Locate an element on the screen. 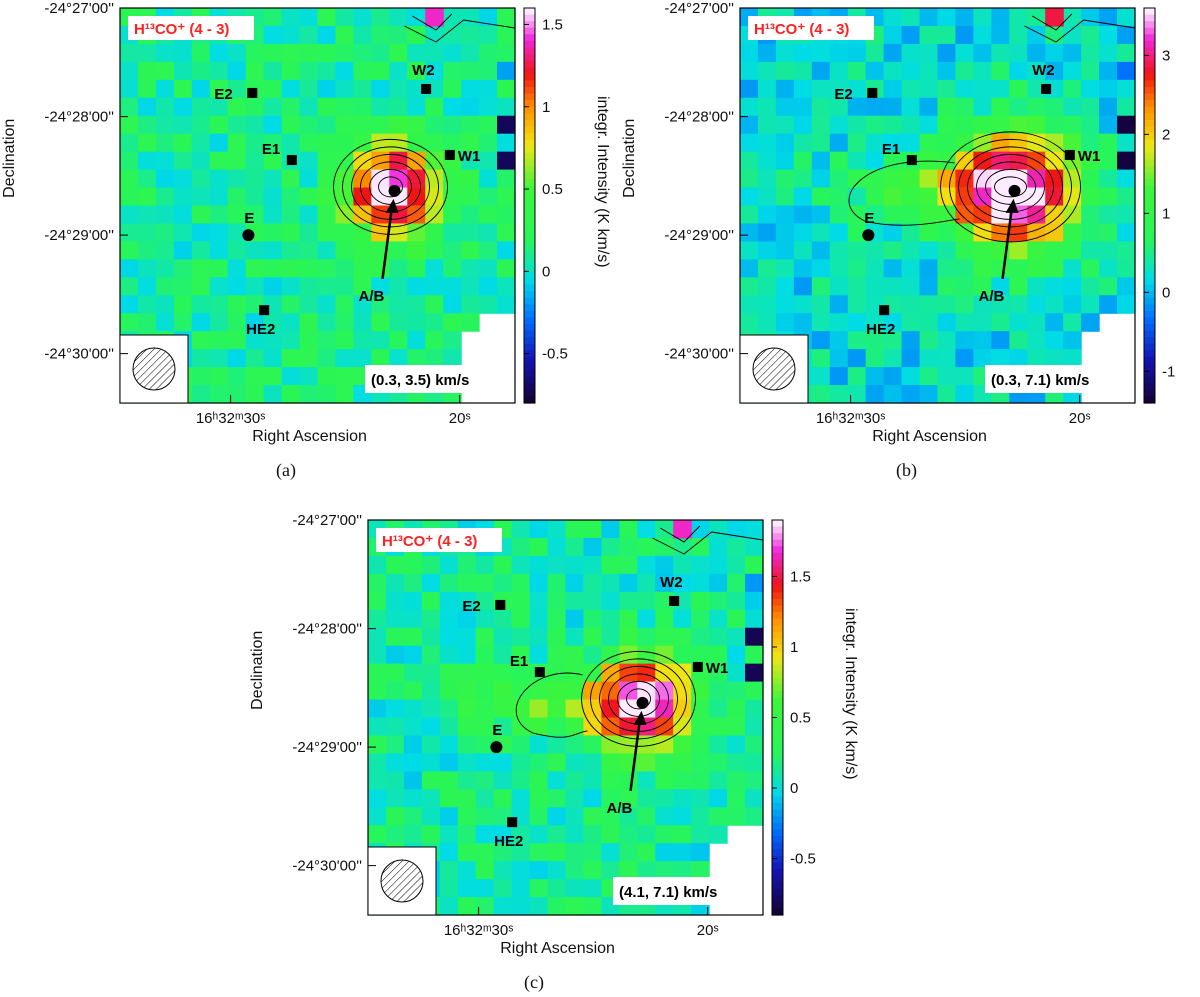 Image resolution: width=1200 pixels, height=997 pixels. y-tick-label: -24°29'00'' is located at coordinates (699, 235).